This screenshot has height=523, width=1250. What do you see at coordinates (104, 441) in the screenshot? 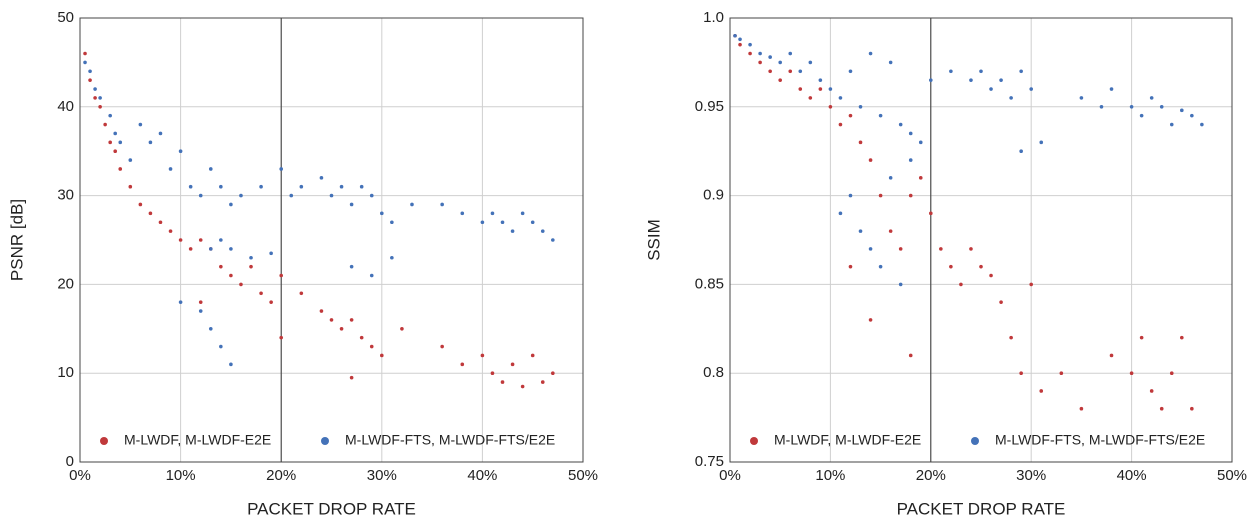
I see `legend-marker` at bounding box center [104, 441].